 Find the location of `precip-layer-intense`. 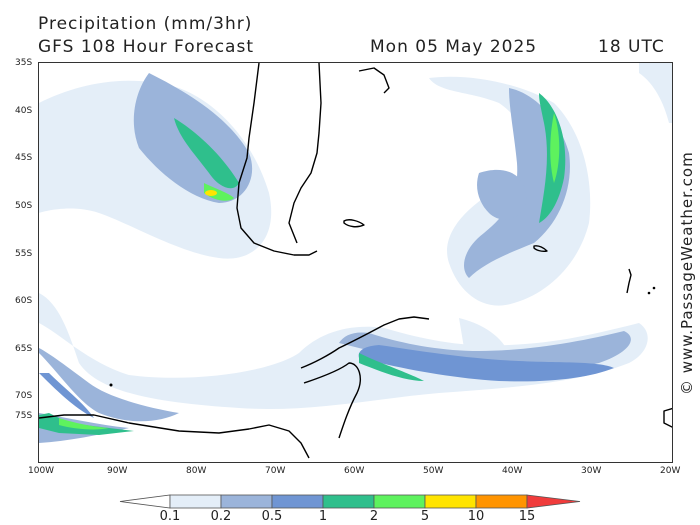

precip-layer-intense is located at coordinates (211, 193).